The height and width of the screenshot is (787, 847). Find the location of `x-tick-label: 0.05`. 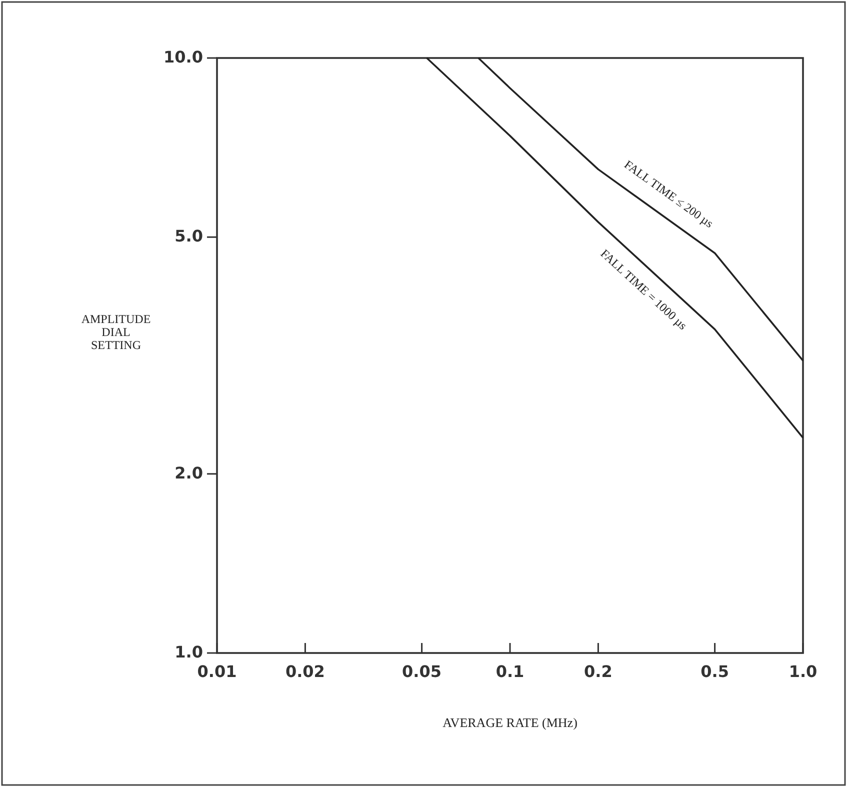

x-tick-label: 0.05 is located at coordinates (422, 671).